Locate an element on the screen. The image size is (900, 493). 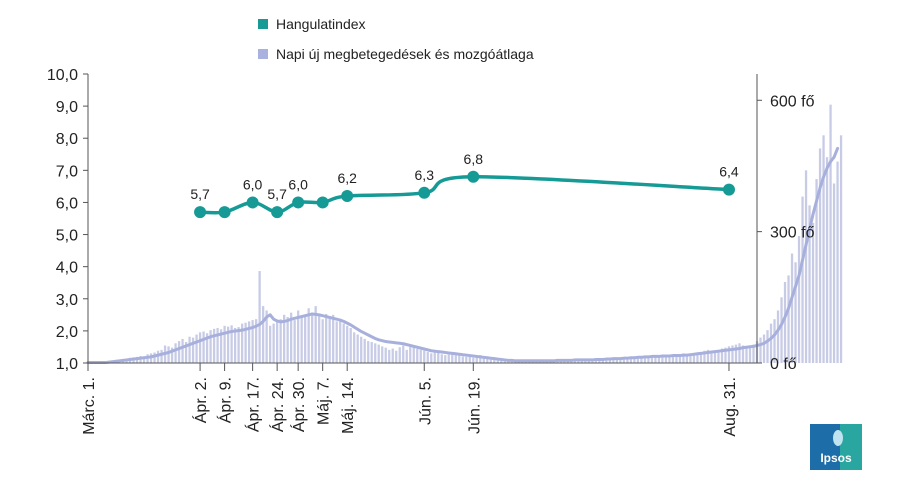
x-tick-label: Aug. 31. is located at coordinates (730, 407).